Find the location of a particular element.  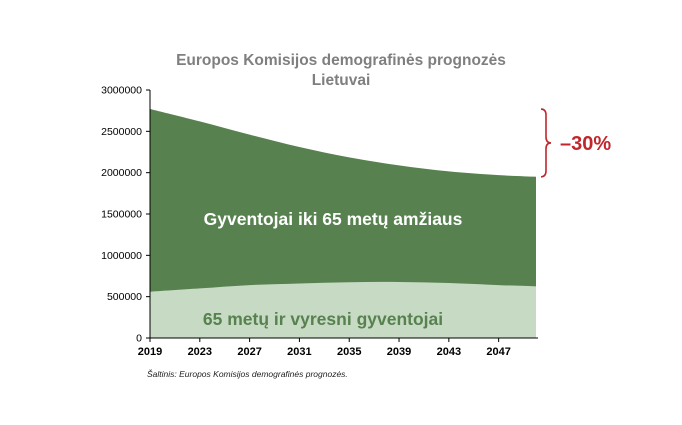

change-bracket is located at coordinates (546, 143).